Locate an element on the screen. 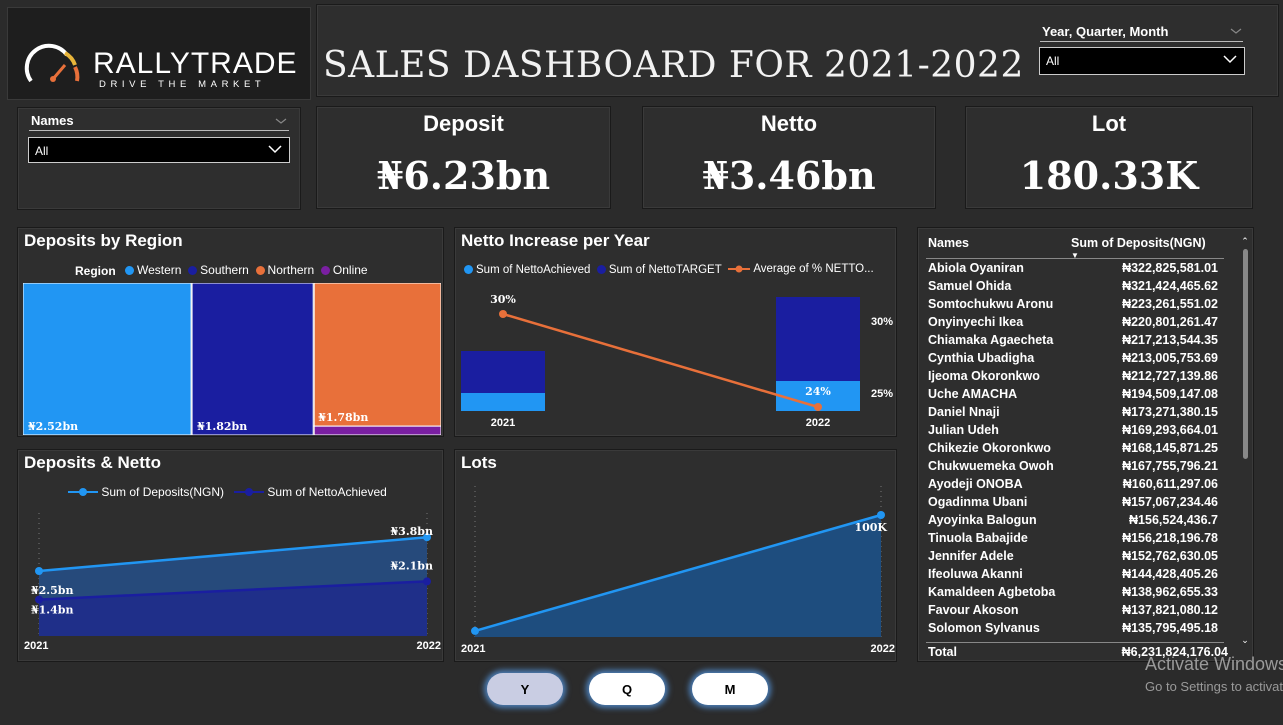 The image size is (1283, 725). table-header-names: Names is located at coordinates (948, 243).